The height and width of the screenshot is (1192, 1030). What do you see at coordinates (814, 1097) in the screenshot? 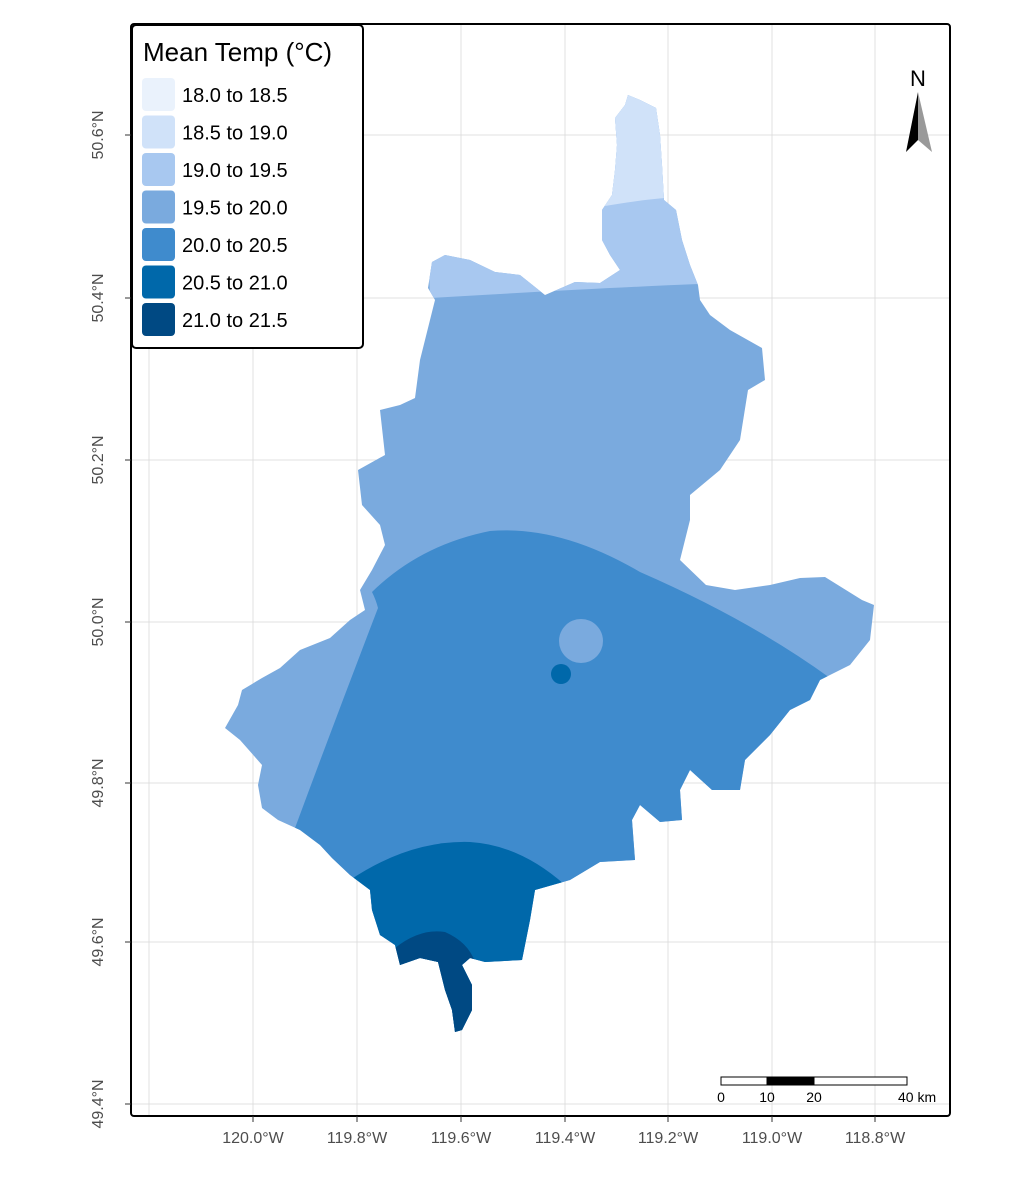
I see `scale-label-20: 20` at bounding box center [814, 1097].